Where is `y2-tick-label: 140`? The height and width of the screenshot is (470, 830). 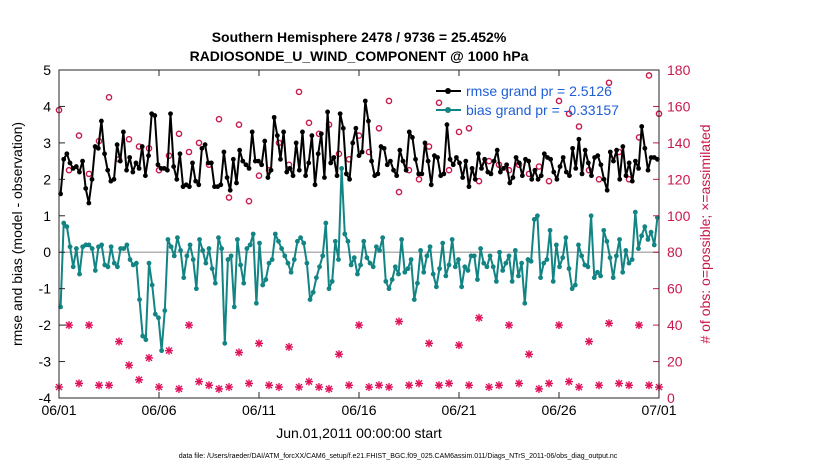
y2-tick-label: 140 is located at coordinates (679, 143).